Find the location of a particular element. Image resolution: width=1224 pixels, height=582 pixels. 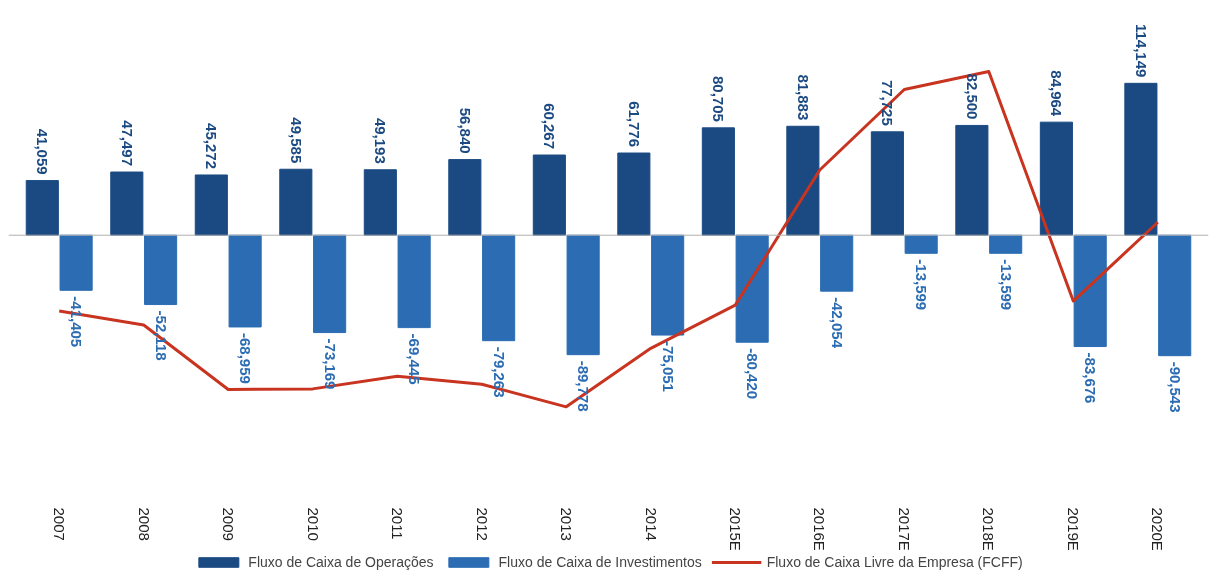

data-label: 41,059 is located at coordinates (43, 151).